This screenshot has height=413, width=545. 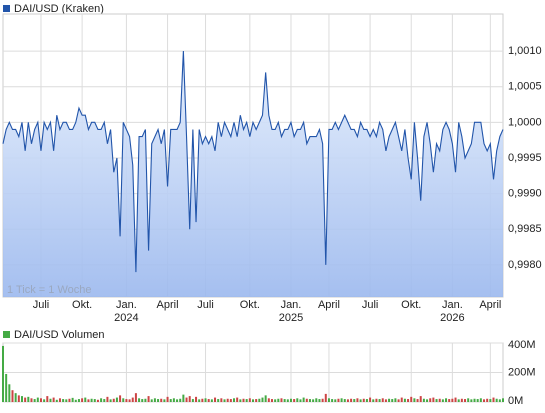 What do you see at coordinates (329, 305) in the screenshot?
I see `x-tick-label: April` at bounding box center [329, 305].